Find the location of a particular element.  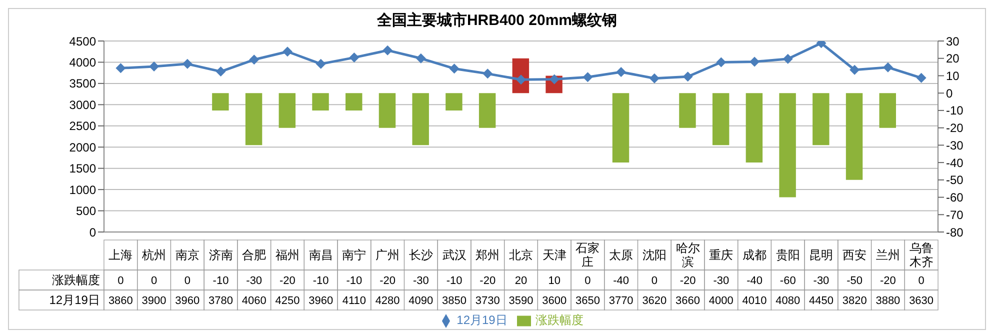

x-tick-label: 兰州 is located at coordinates (888, 255).